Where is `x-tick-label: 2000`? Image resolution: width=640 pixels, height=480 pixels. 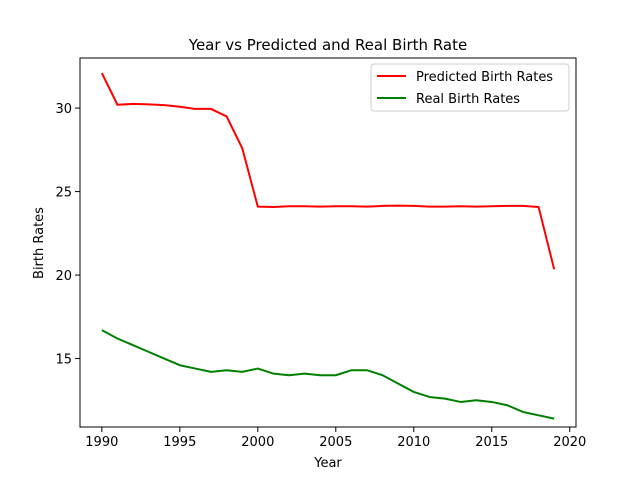 x-tick-label: 2000 is located at coordinates (257, 442).